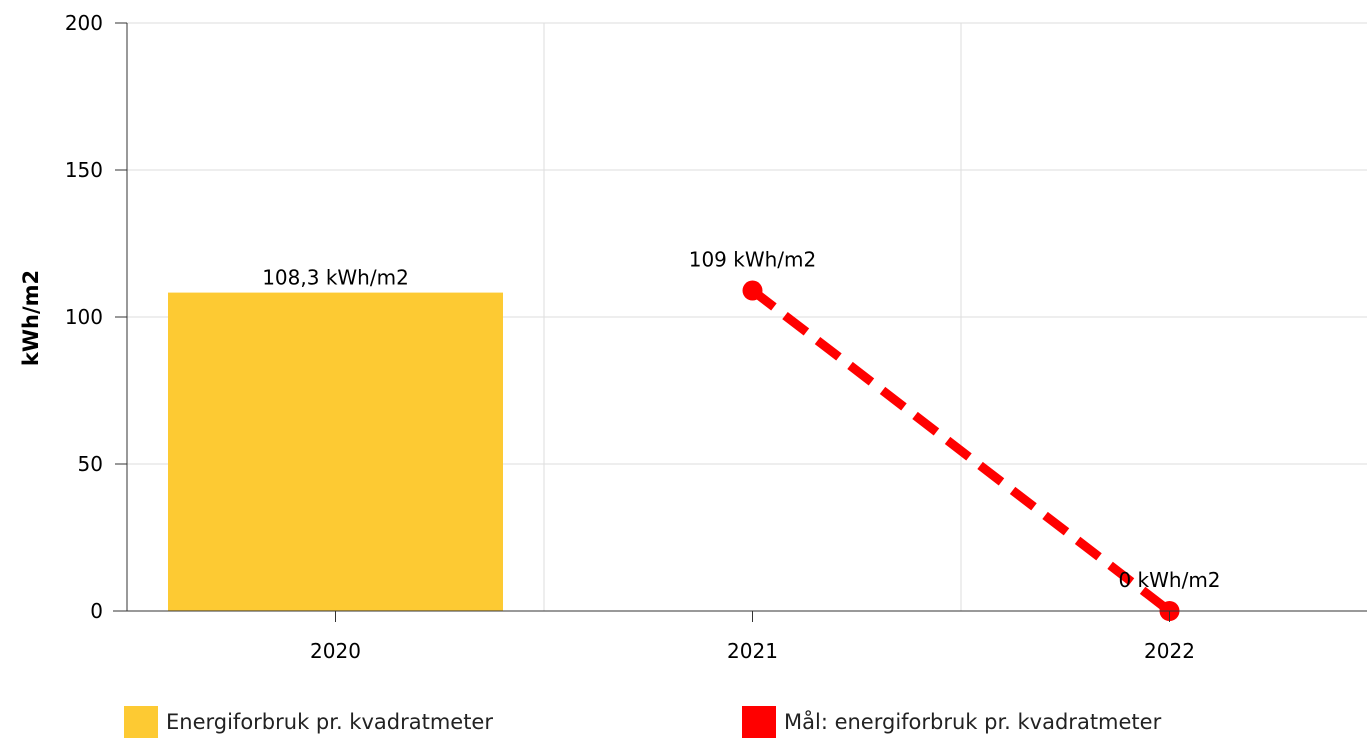 The height and width of the screenshot is (738, 1367). I want to click on legend-label-target: Mål: energiforbruk pr. kvadratmeter, so click(973, 722).